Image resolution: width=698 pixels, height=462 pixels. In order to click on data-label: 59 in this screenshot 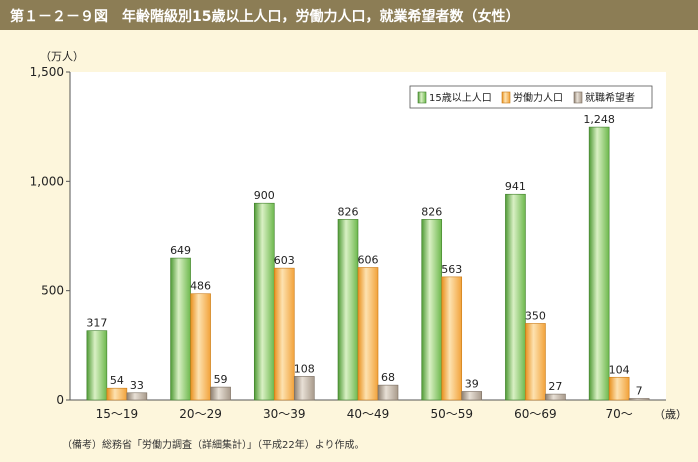, I will do `click(221, 379)`.